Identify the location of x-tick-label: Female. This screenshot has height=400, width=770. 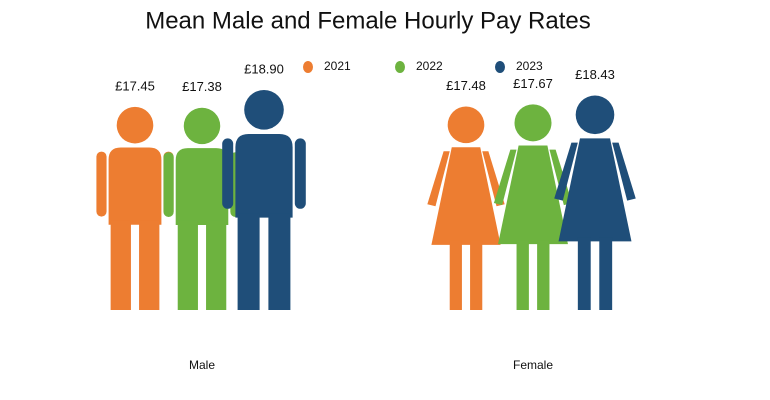
(533, 365).